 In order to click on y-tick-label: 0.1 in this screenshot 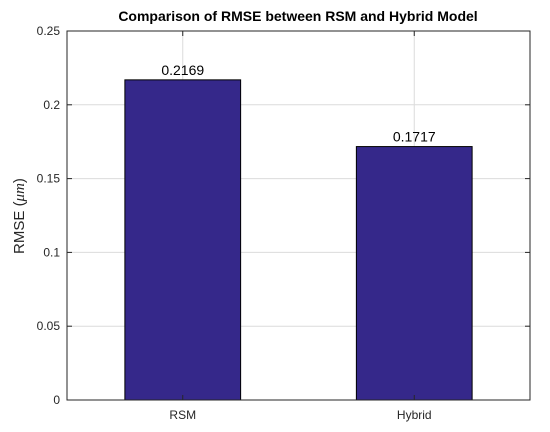, I will do `click(51, 252)`.